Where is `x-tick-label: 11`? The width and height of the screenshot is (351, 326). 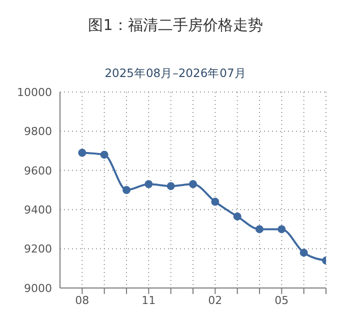 x-tick-label: 11 is located at coordinates (149, 300).